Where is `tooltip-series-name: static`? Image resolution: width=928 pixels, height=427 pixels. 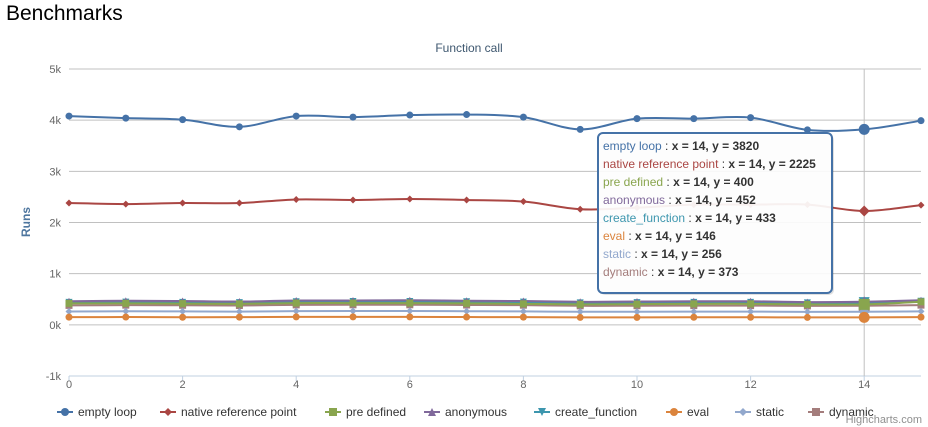 tooltip-series-name: static is located at coordinates (617, 254).